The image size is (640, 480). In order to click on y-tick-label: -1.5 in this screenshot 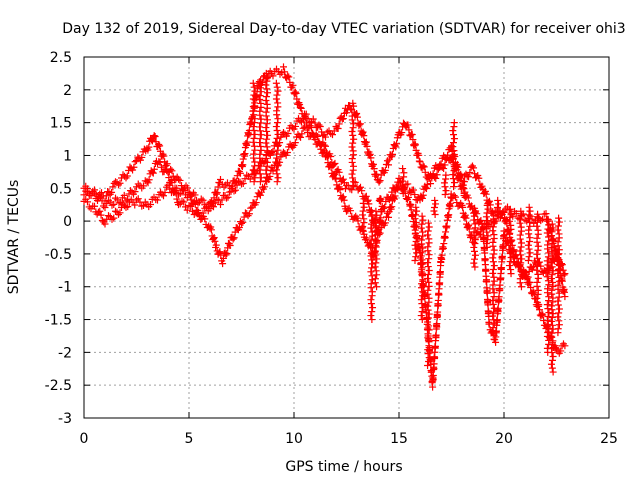, I will do `click(58, 321)`.